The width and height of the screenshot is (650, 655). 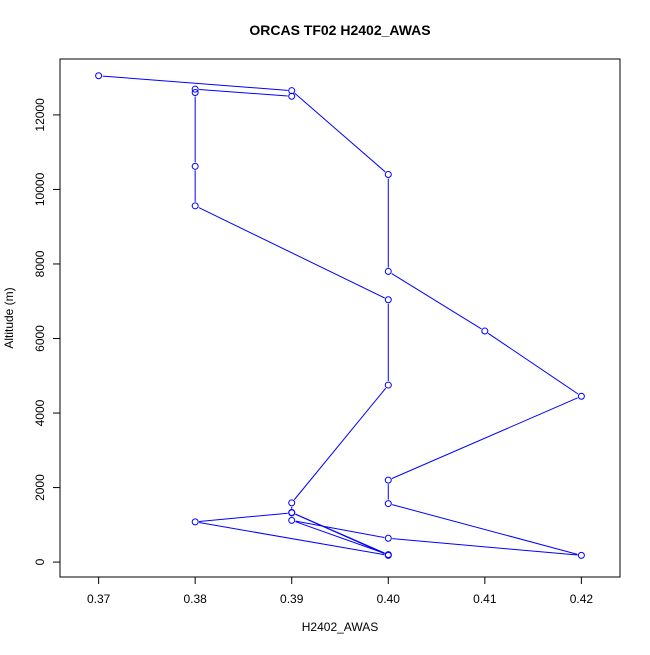 What do you see at coordinates (40, 263) in the screenshot?
I see `y-tick-label: 8000` at bounding box center [40, 263].